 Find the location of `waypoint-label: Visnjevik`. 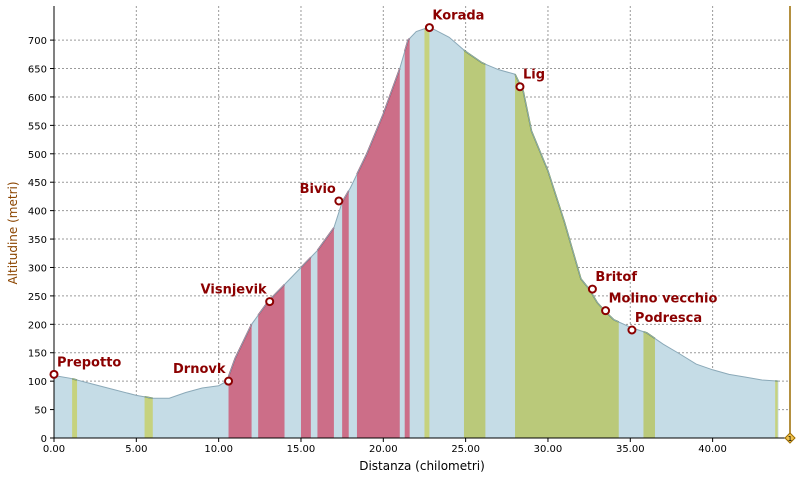

waypoint-label: Visnjevik is located at coordinates (234, 290).